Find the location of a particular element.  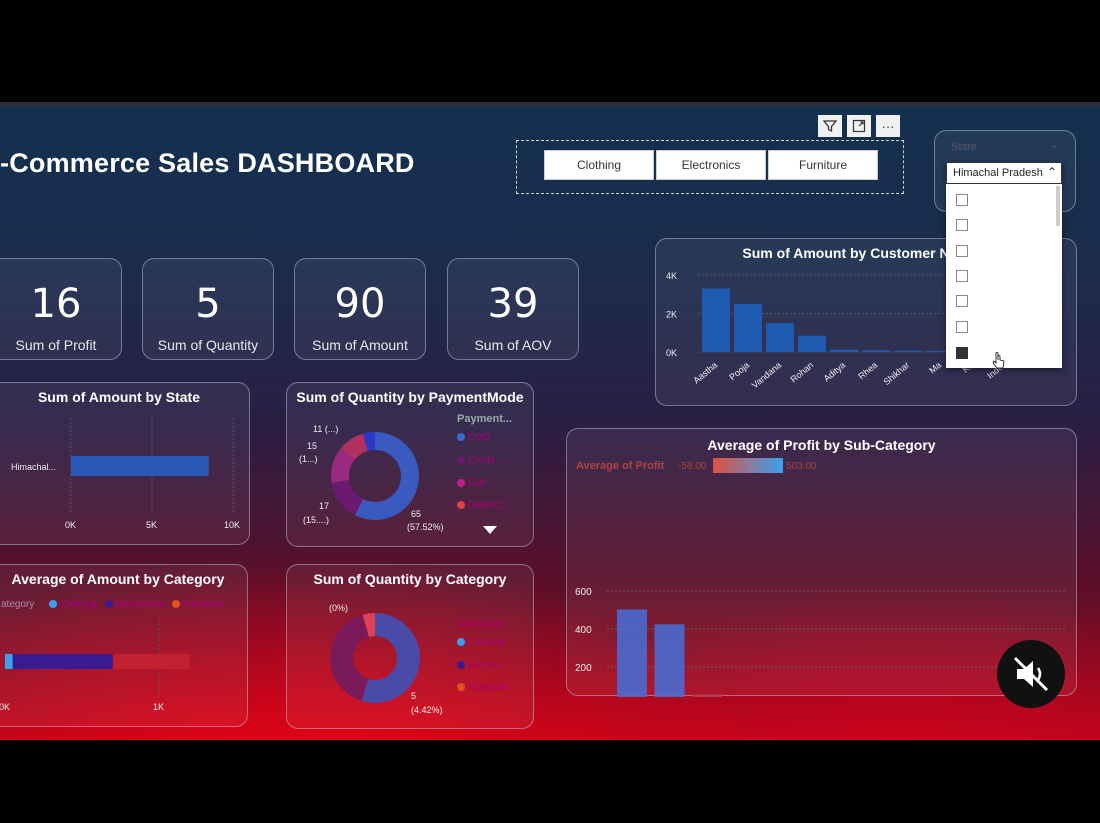

chart-title: Sum of Amount by State is located at coordinates (119, 397).